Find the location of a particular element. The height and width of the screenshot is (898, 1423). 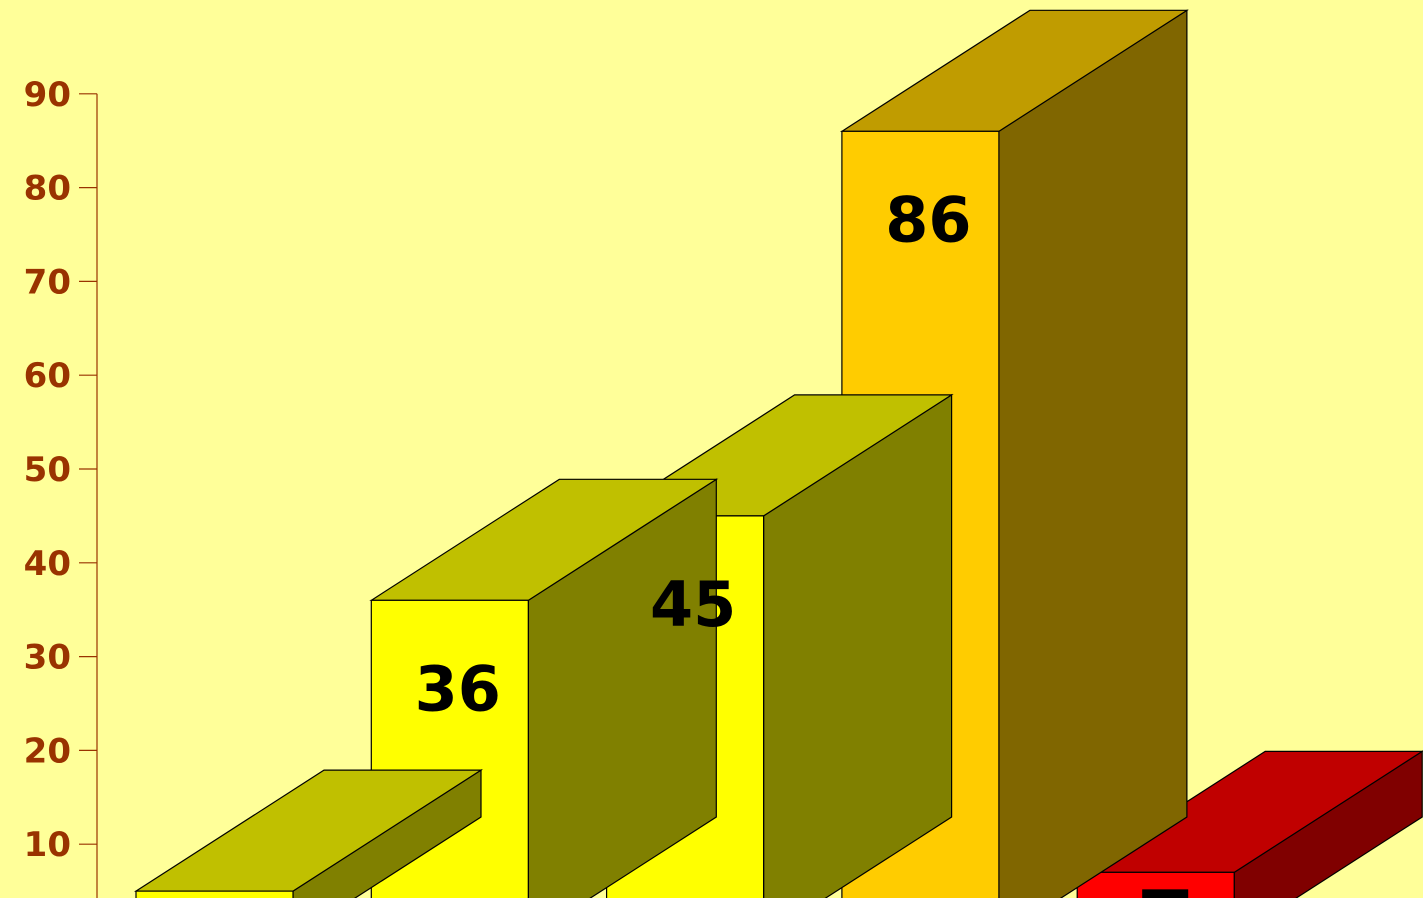

y-axis: 10 20 30 40 50 60 70 80 90 is located at coordinates (61, 486).